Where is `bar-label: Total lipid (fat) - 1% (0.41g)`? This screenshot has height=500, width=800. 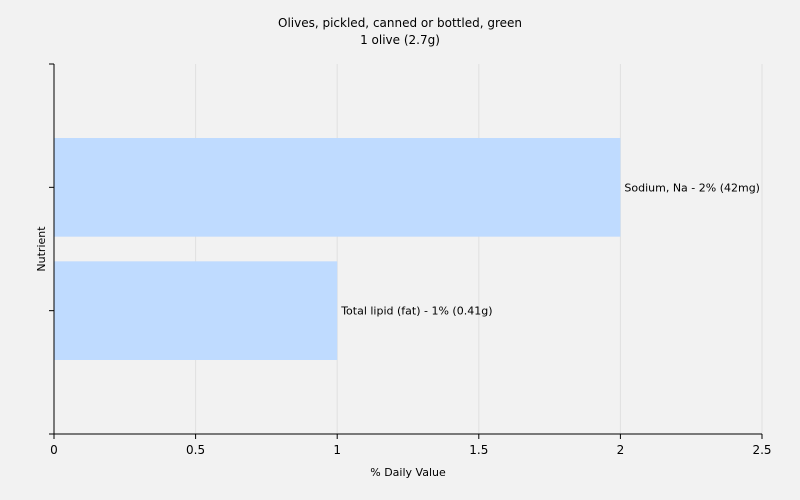
bar-label: Total lipid (fat) - 1% (0.41g) is located at coordinates (416, 311).